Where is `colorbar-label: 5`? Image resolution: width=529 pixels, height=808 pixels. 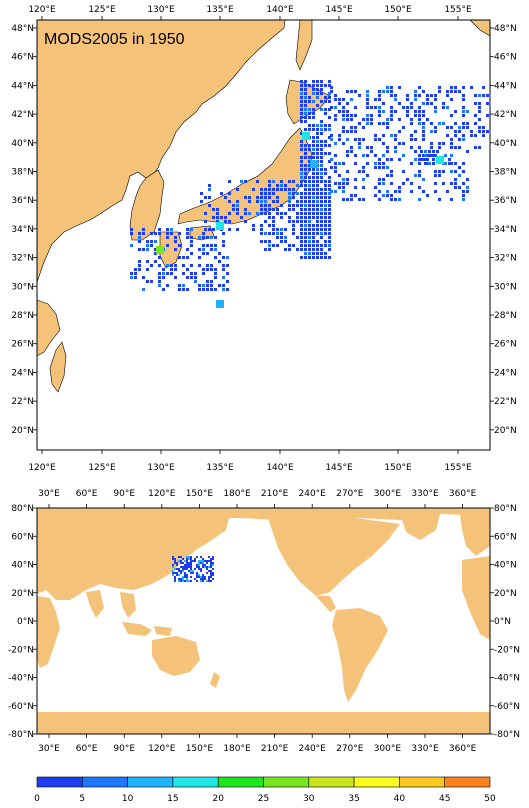
colorbar-label: 5 is located at coordinates (82, 799).